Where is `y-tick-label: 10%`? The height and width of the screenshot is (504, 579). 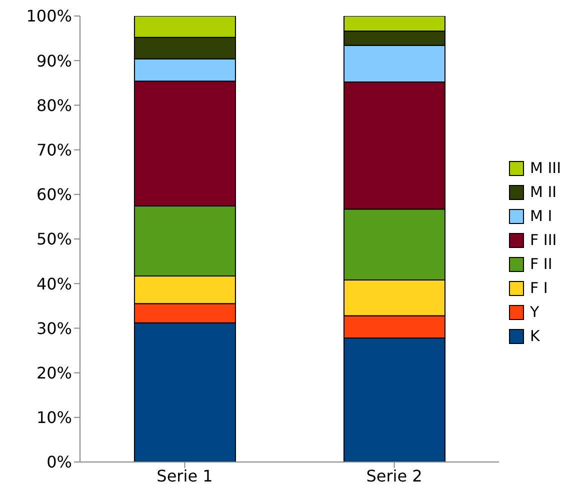 y-tick-label: 10% is located at coordinates (54, 418).